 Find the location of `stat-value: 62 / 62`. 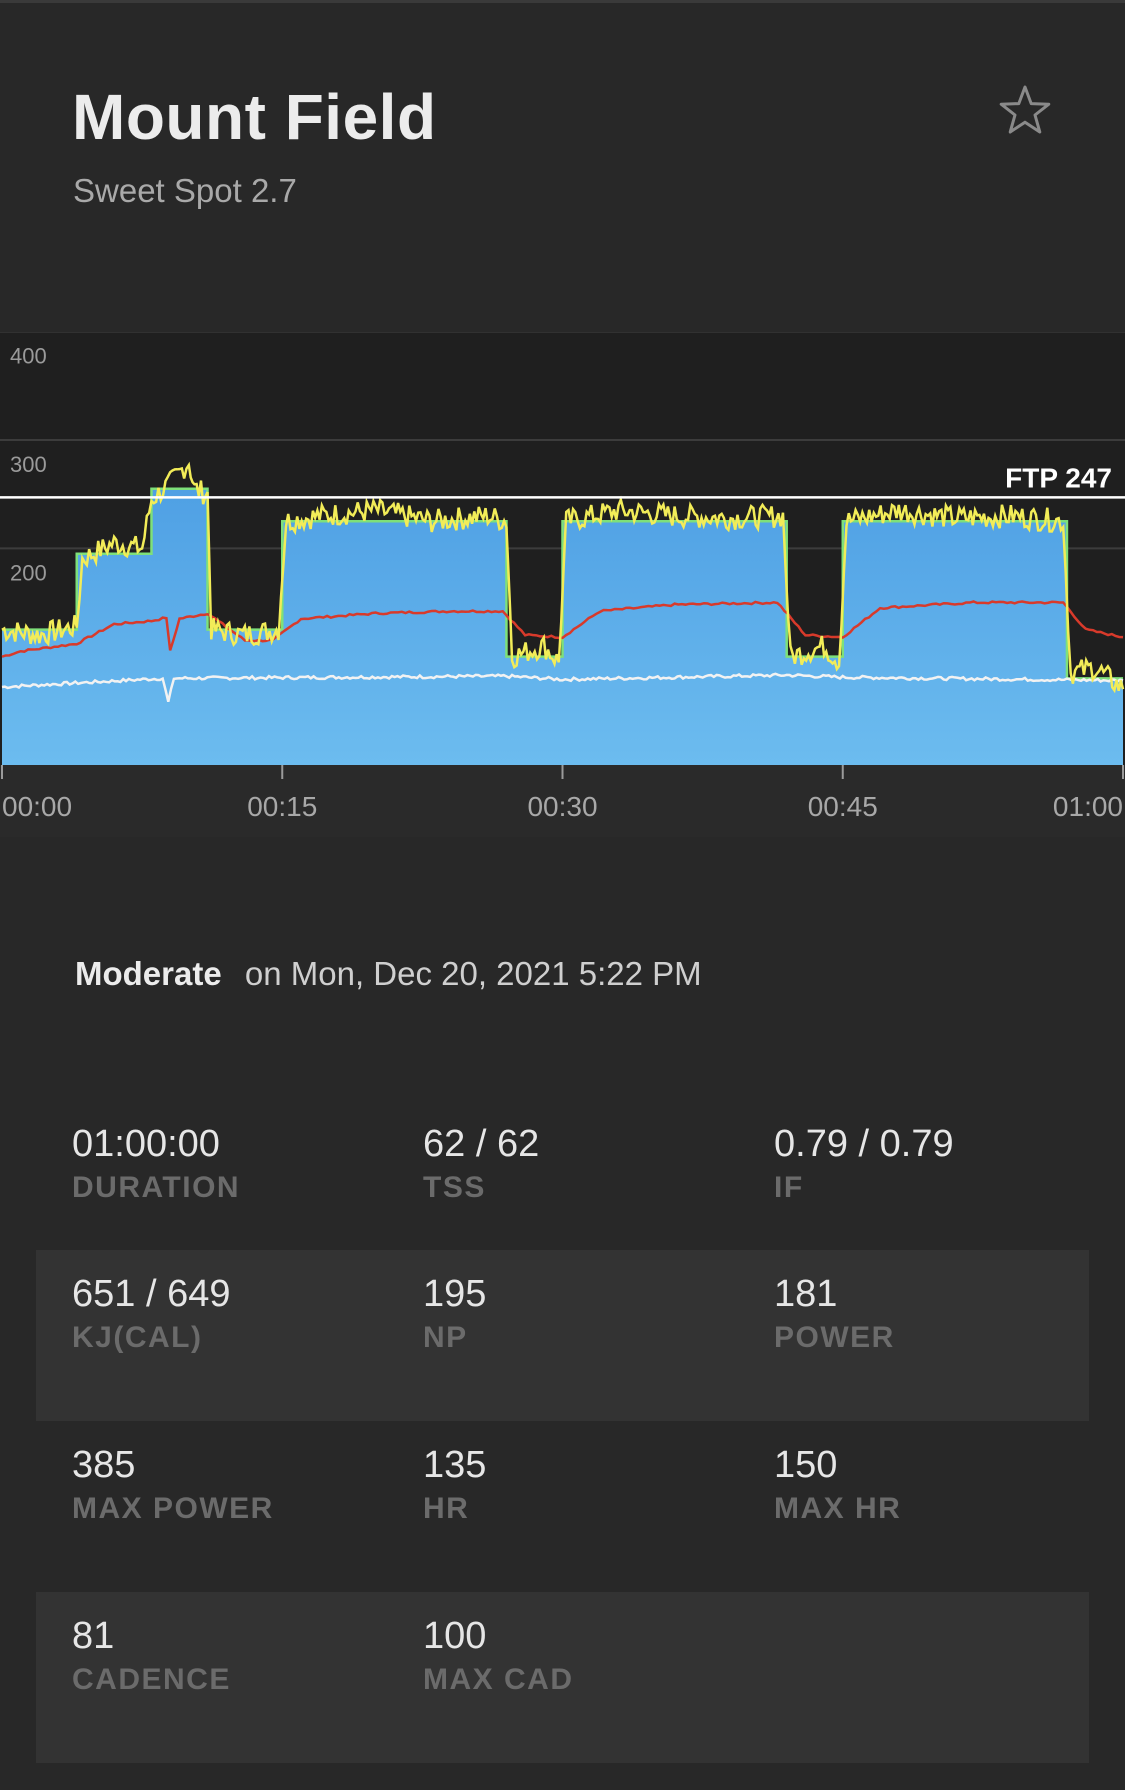

stat-value: 62 / 62 is located at coordinates (481, 1144).